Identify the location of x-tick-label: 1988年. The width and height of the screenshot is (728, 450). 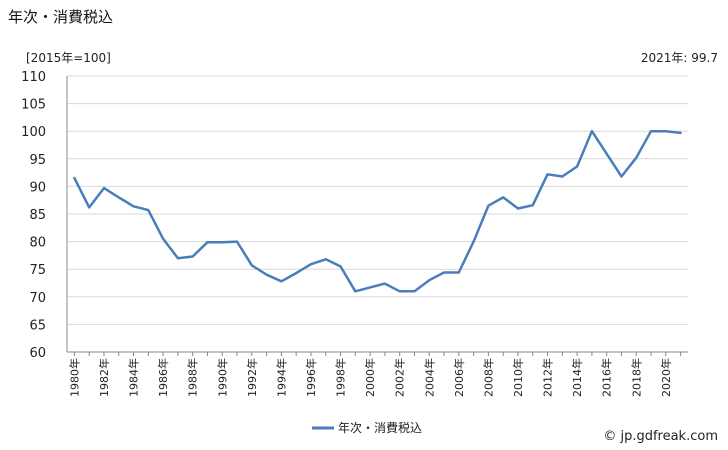
(193, 377).